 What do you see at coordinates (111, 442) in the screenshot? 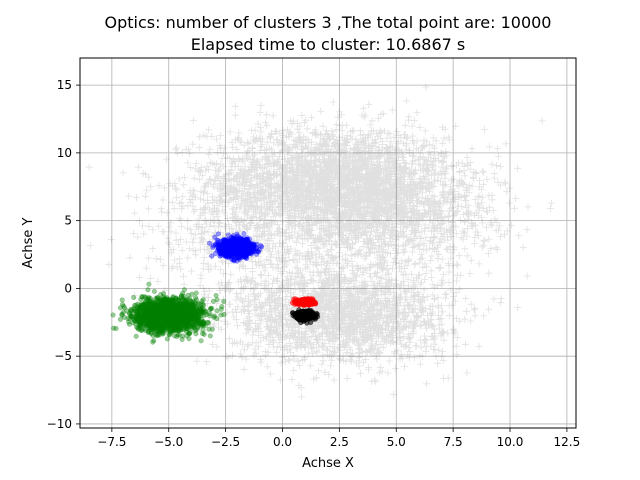
I see `x-tick-label: −7.5` at bounding box center [111, 442].